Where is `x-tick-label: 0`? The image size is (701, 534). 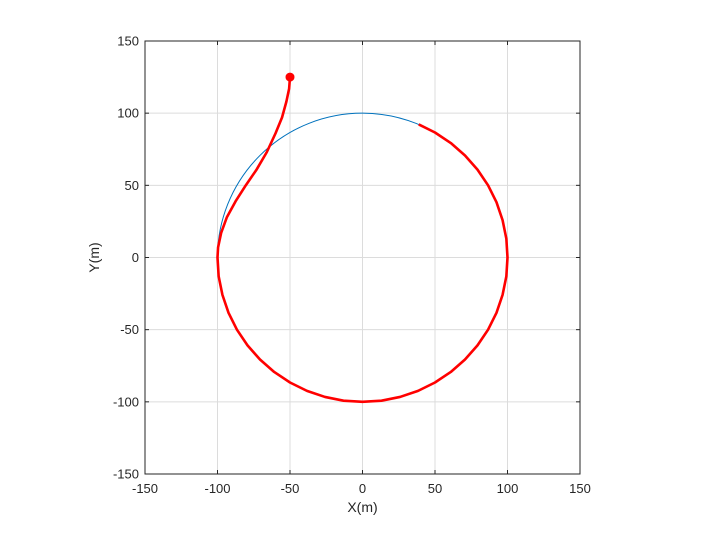
x-tick-label: 0 is located at coordinates (362, 488).